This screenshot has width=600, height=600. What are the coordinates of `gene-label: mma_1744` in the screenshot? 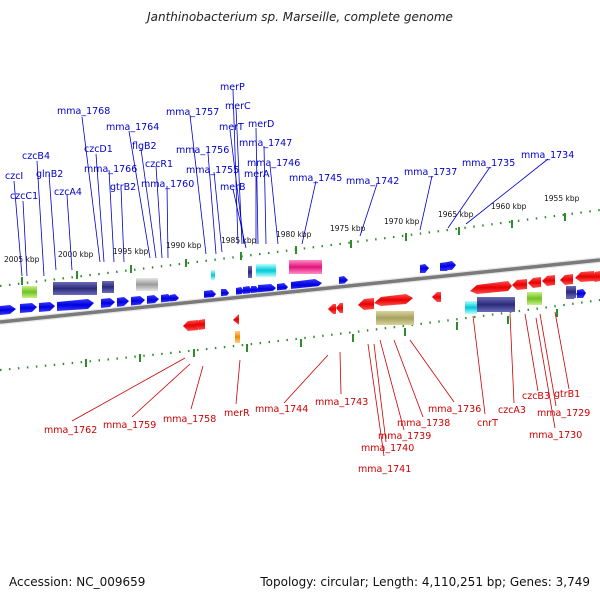 It's located at (281, 409).